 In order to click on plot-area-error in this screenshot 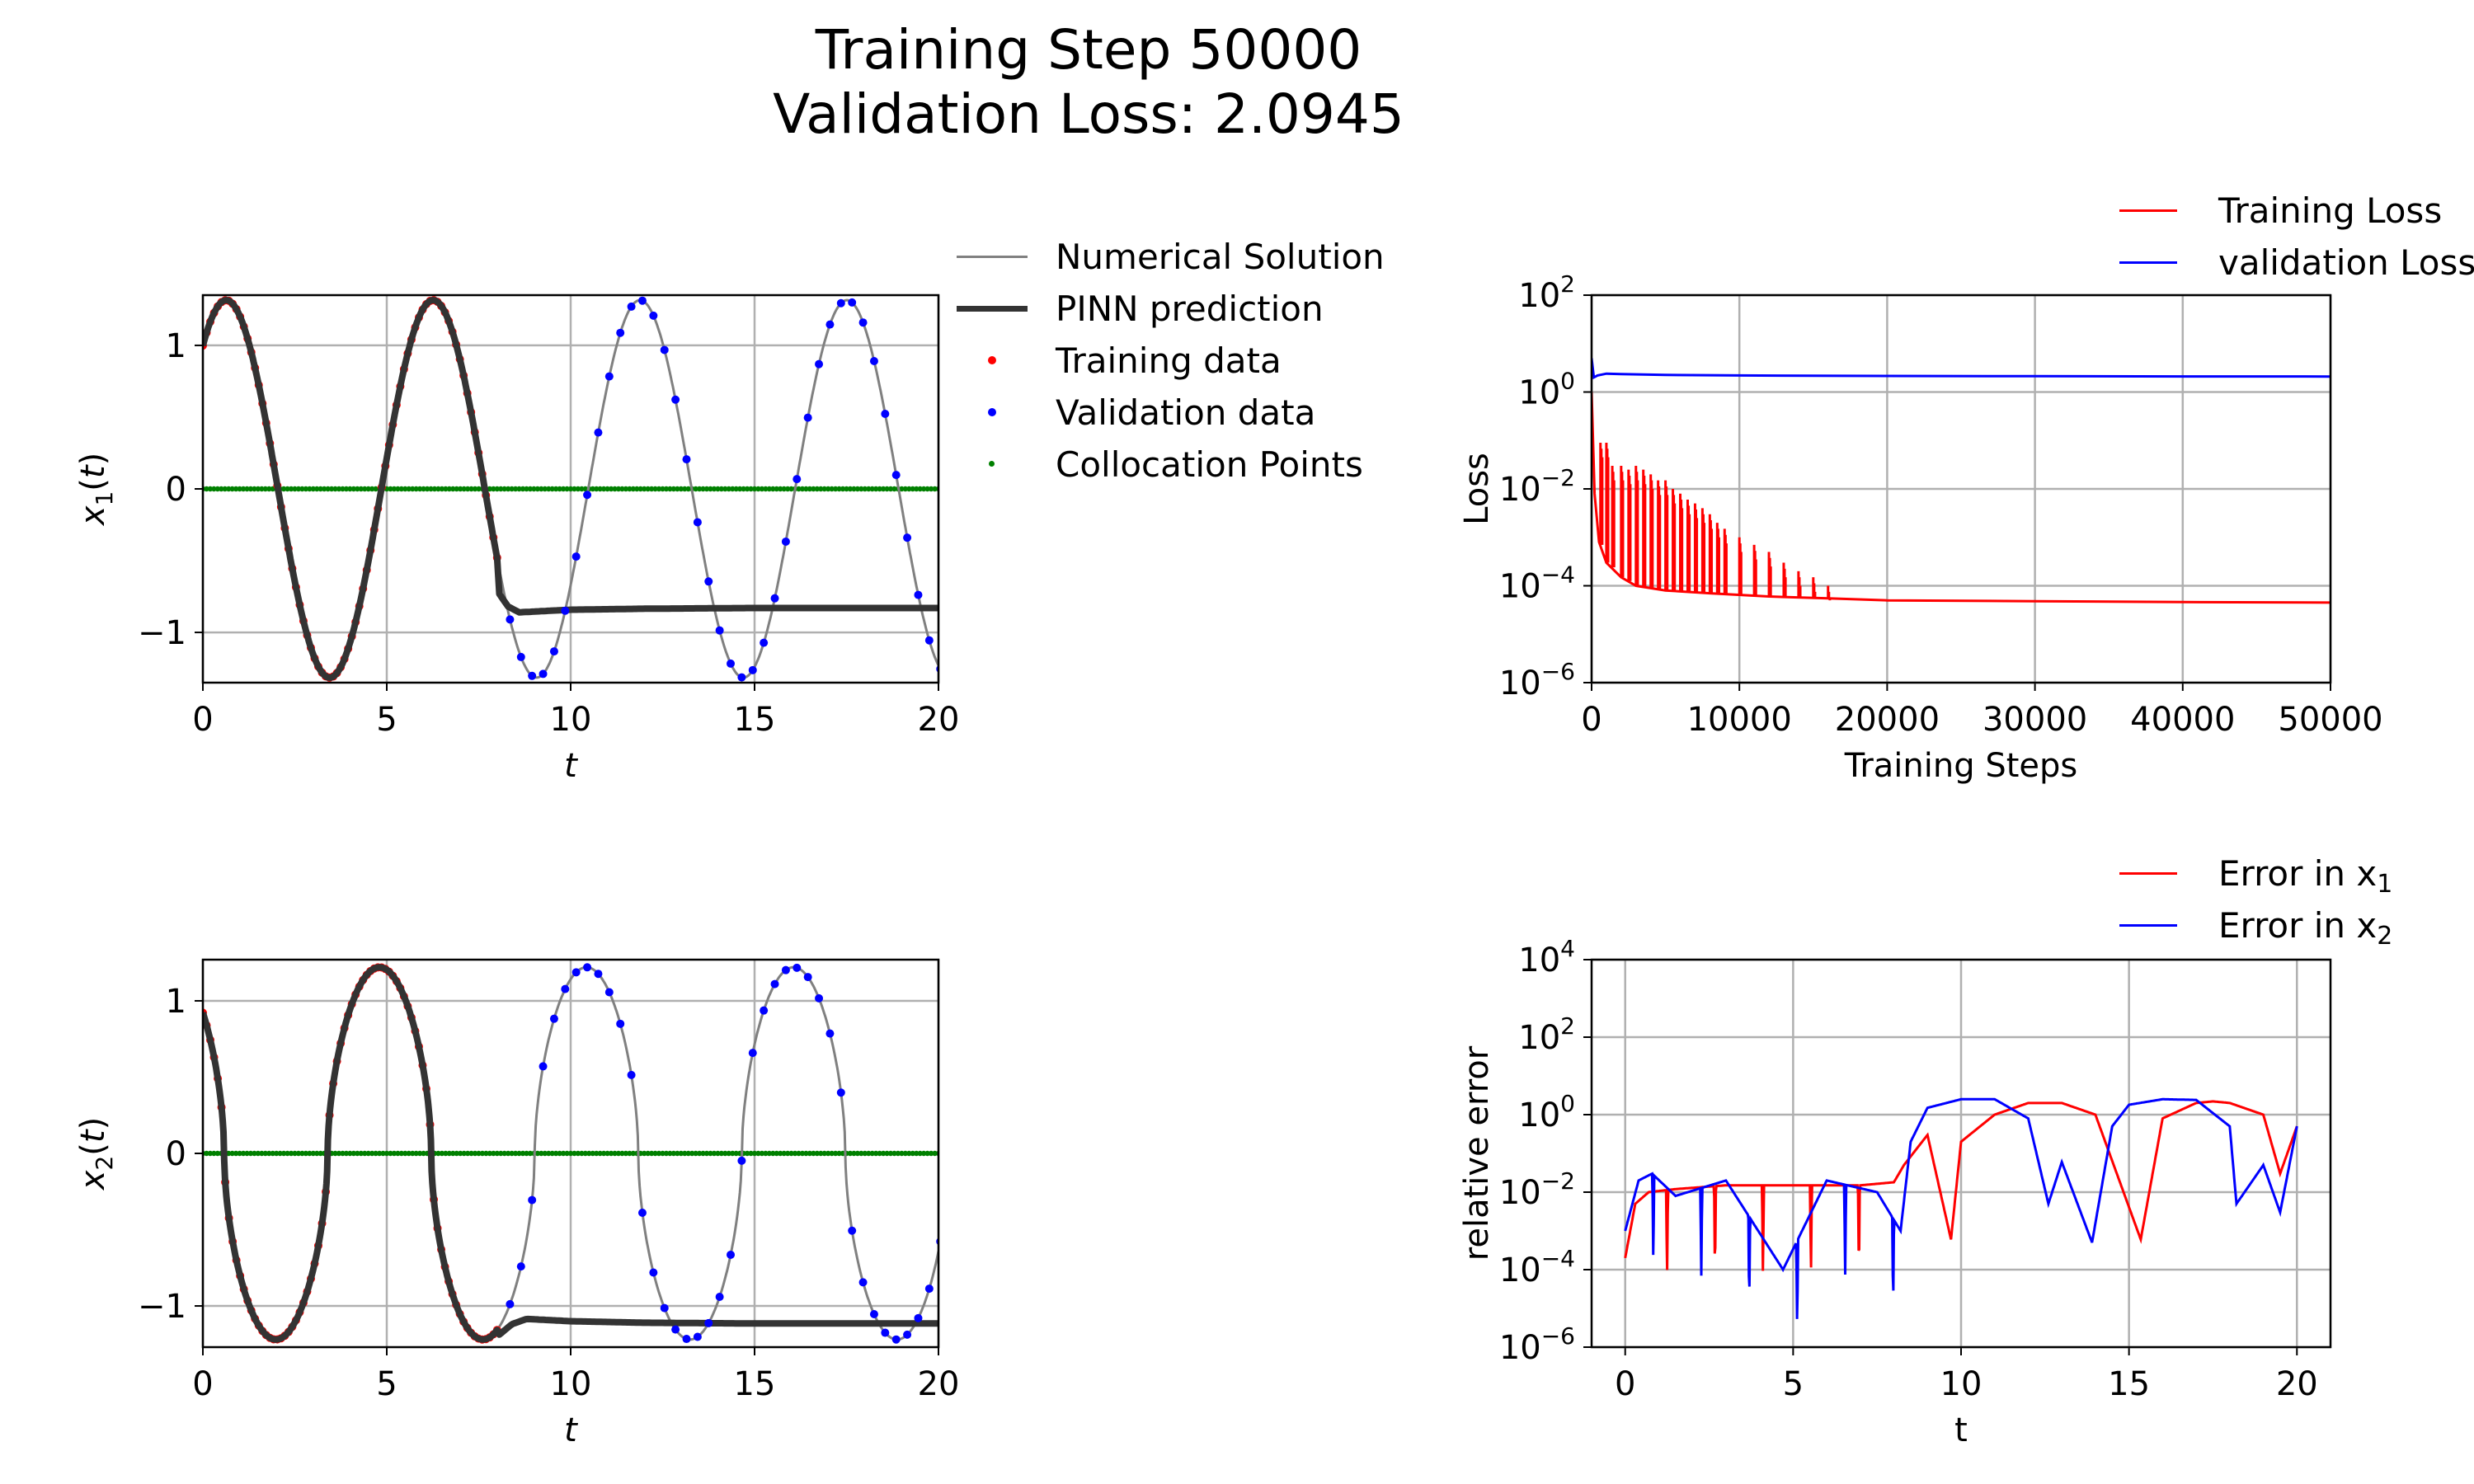, I will do `click(1961, 1208)`.